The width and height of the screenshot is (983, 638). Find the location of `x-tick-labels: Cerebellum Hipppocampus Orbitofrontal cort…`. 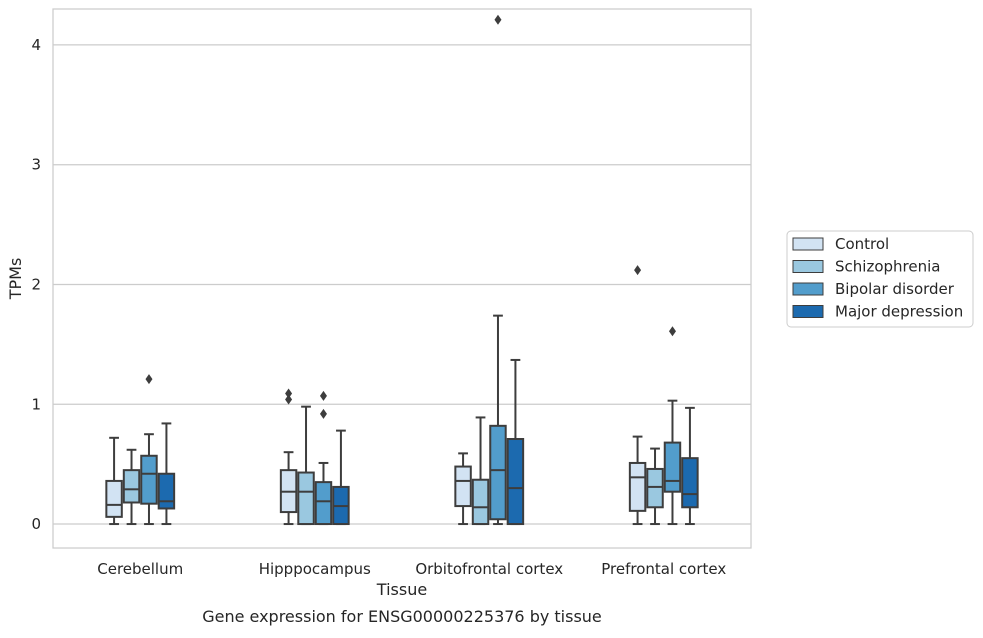

x-tick-labels: Cerebellum Hipppocampus Orbitofrontal cort… is located at coordinates (411, 569).